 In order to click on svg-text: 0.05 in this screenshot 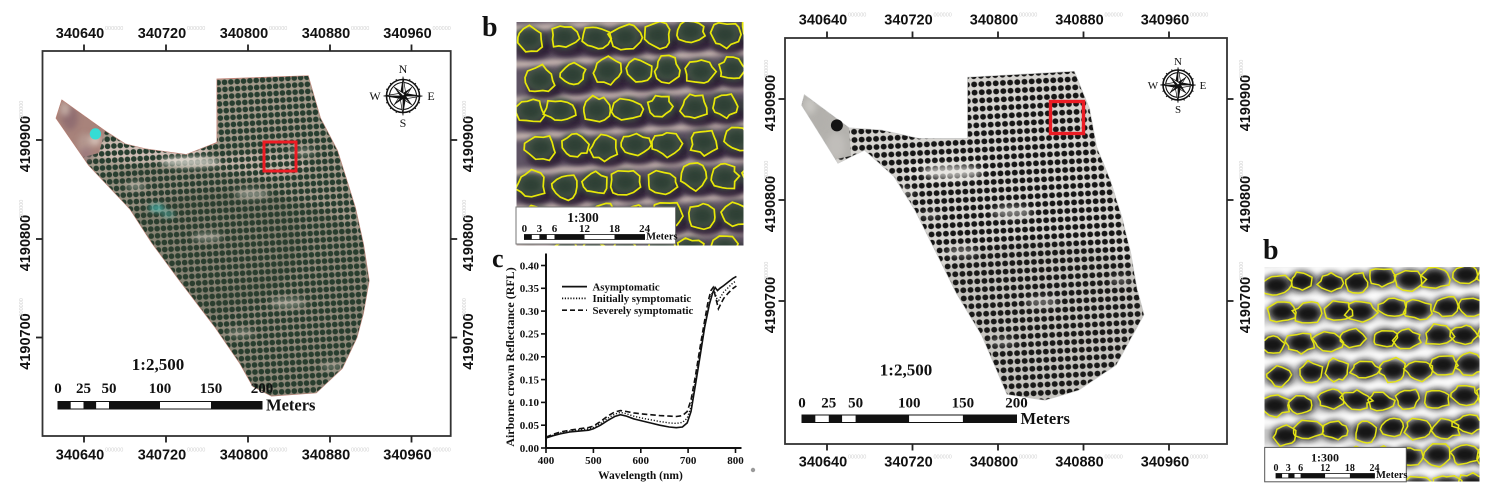, I will do `click(530, 426)`.